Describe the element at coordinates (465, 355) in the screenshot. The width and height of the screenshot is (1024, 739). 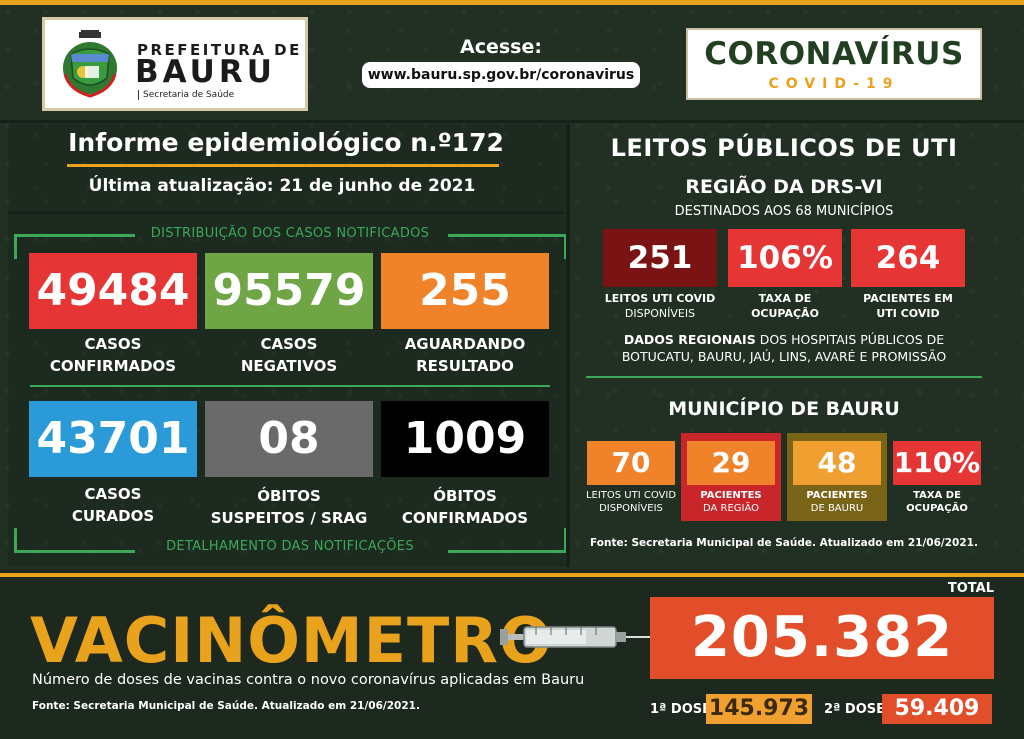
I see `stat-awaiting-label: AGUARDANDO RESULTADO` at that location.